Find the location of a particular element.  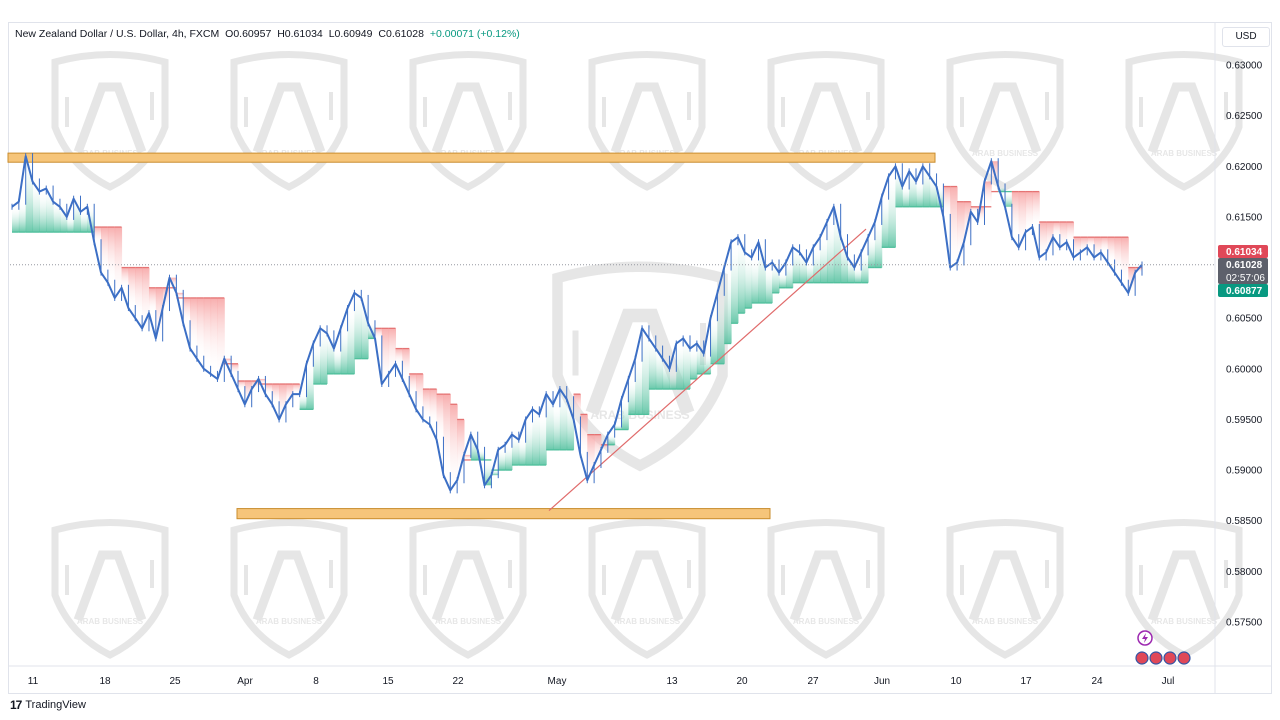

tradingview-logo-icon: 17 is located at coordinates (16, 705).